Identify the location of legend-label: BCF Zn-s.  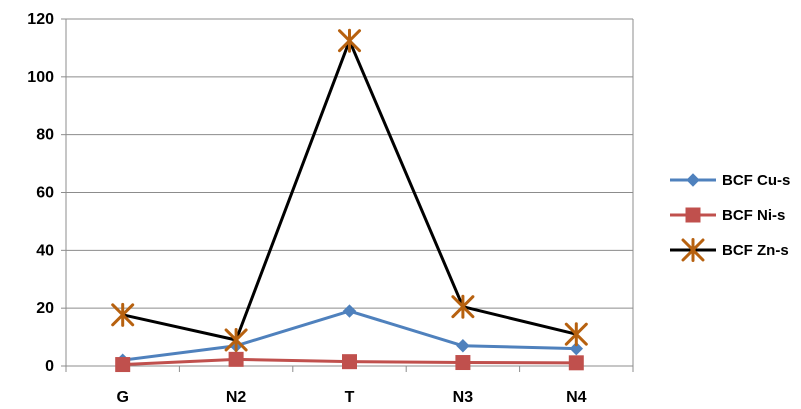
(755, 250).